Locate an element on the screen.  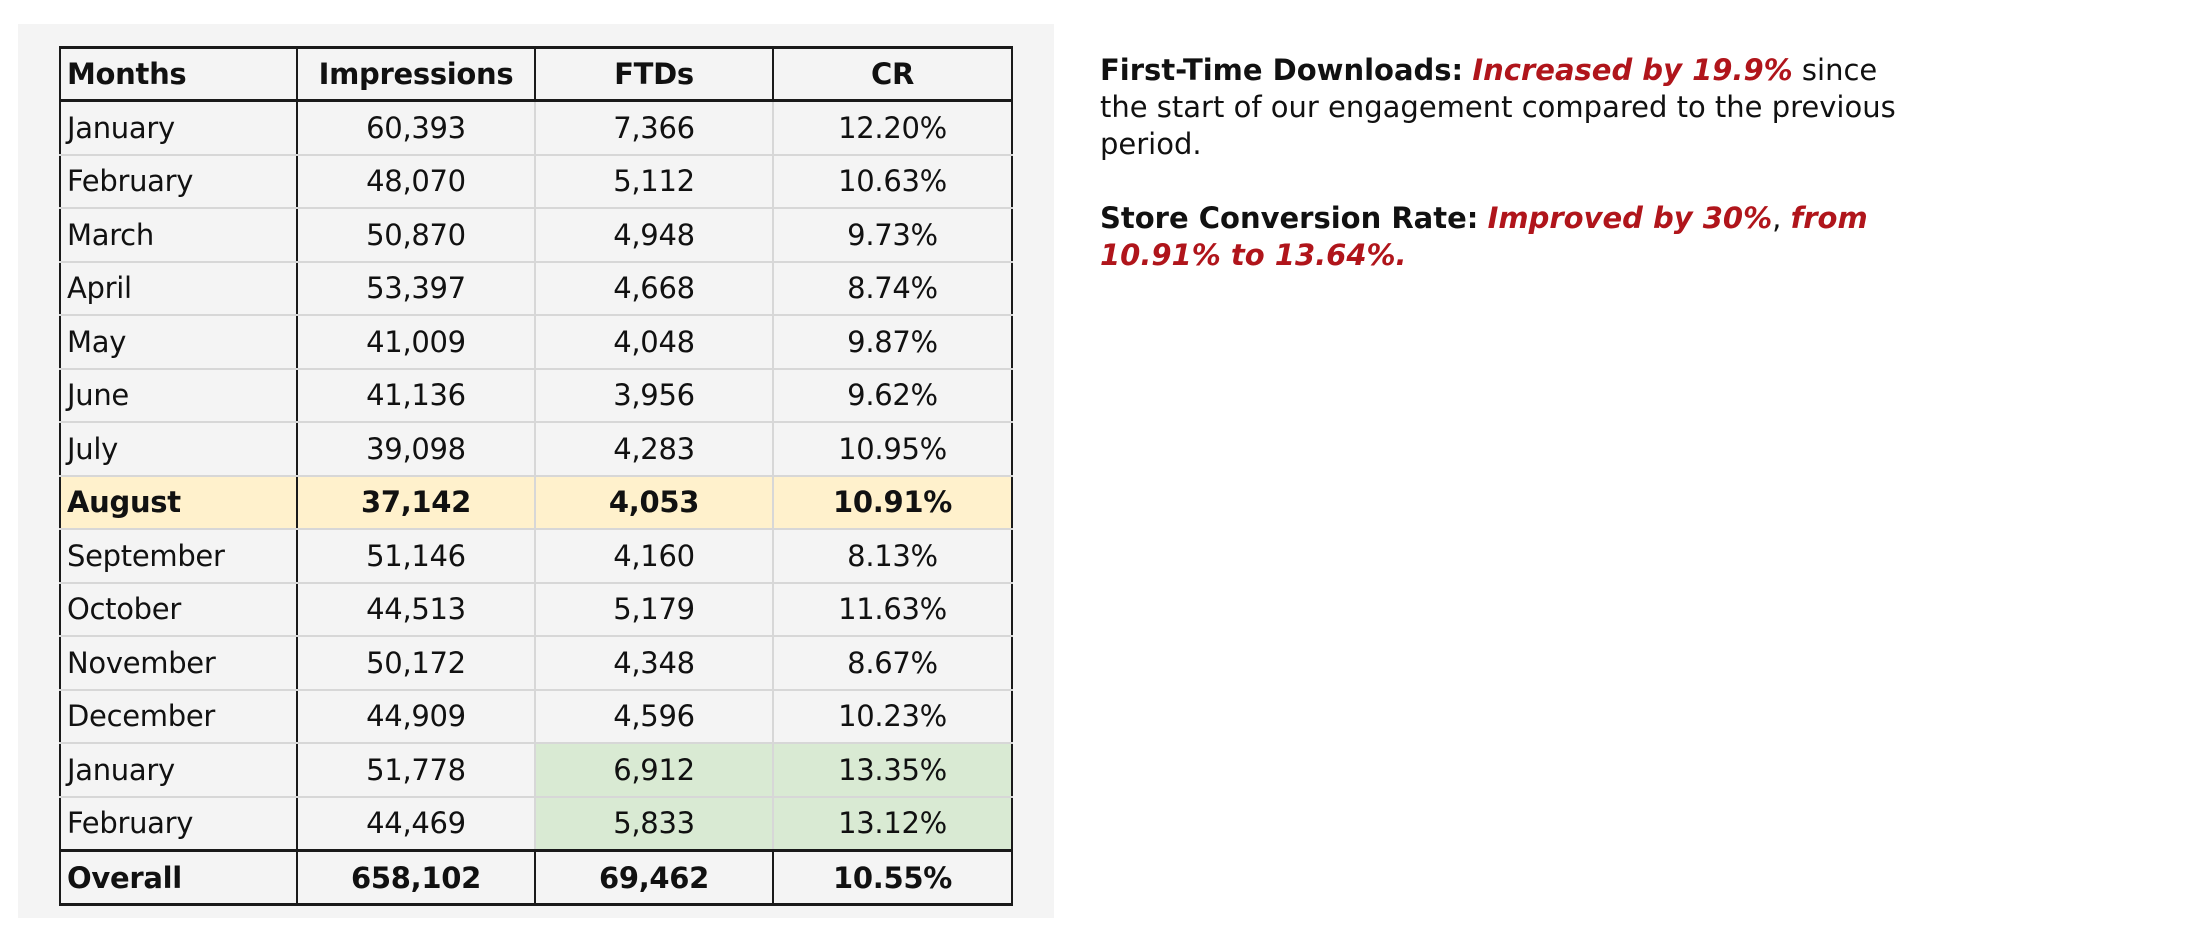
cell-ftds: 4,053 is located at coordinates (654, 502).